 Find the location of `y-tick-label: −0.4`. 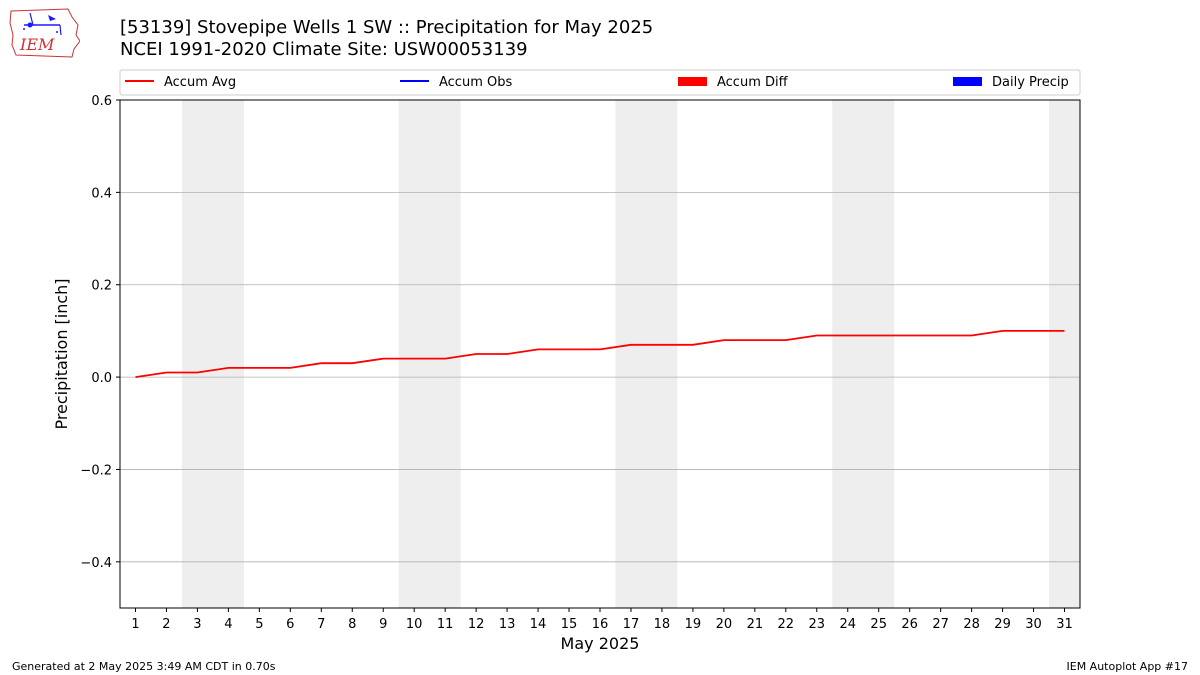

y-tick-label: −0.4 is located at coordinates (96, 563).